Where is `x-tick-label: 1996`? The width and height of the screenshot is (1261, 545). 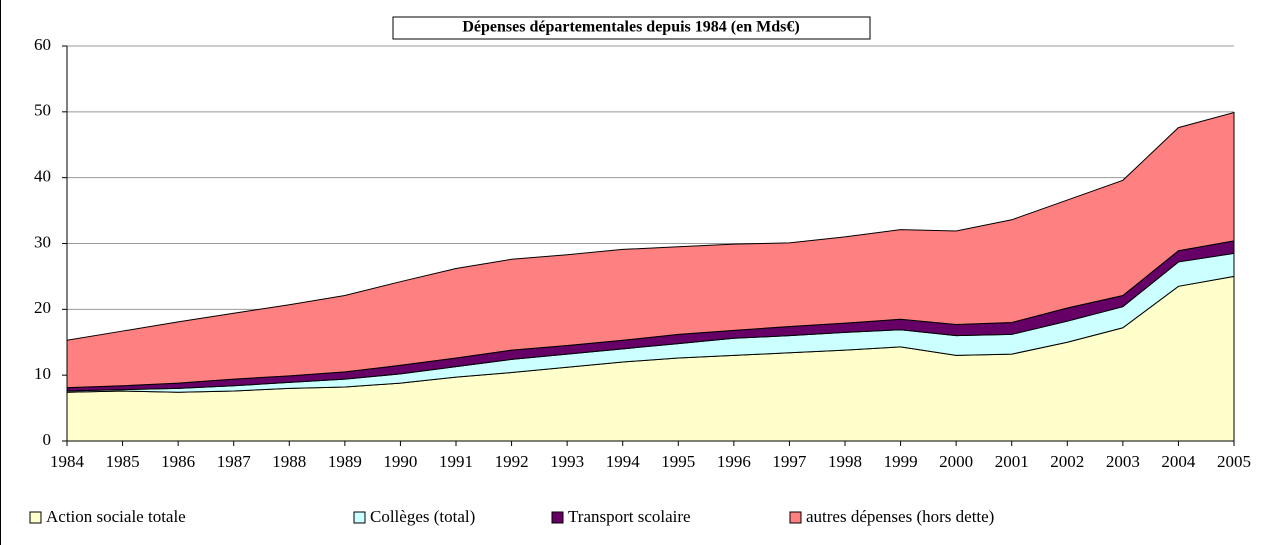
x-tick-label: 1996 is located at coordinates (734, 461).